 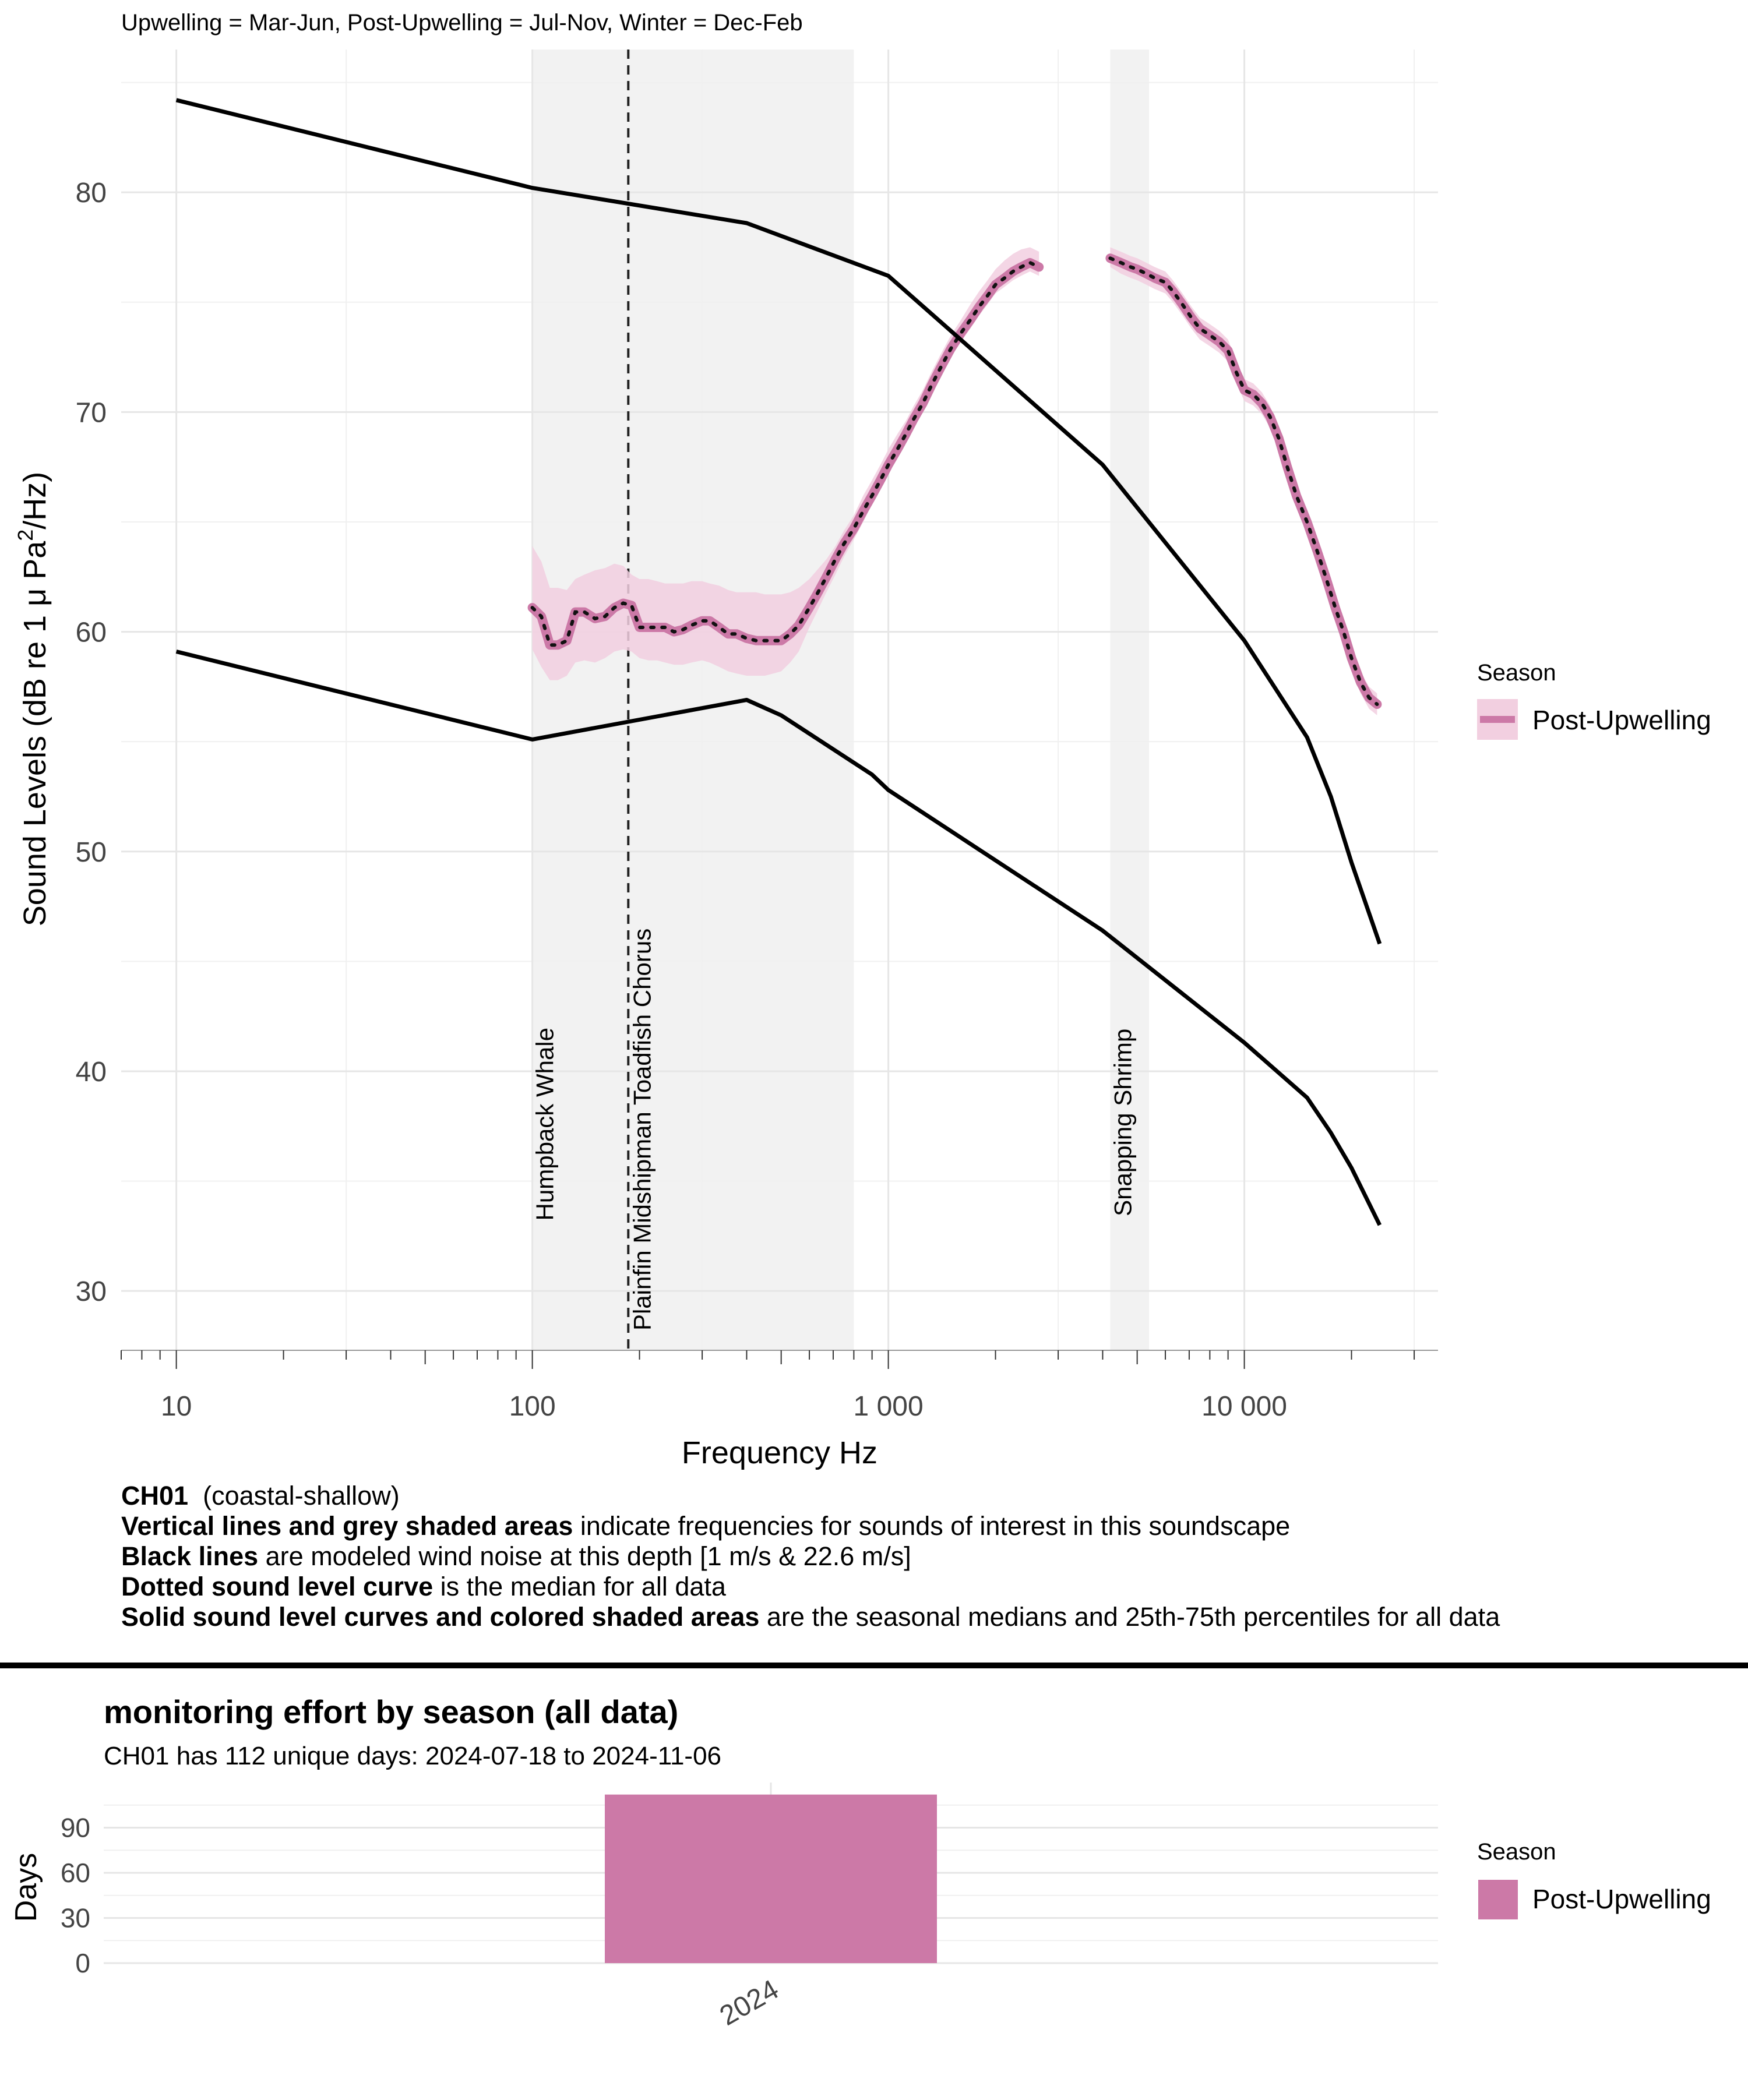 I want to click on spectrum-legend: Season Post-Upwelling, so click(x=1594, y=700).